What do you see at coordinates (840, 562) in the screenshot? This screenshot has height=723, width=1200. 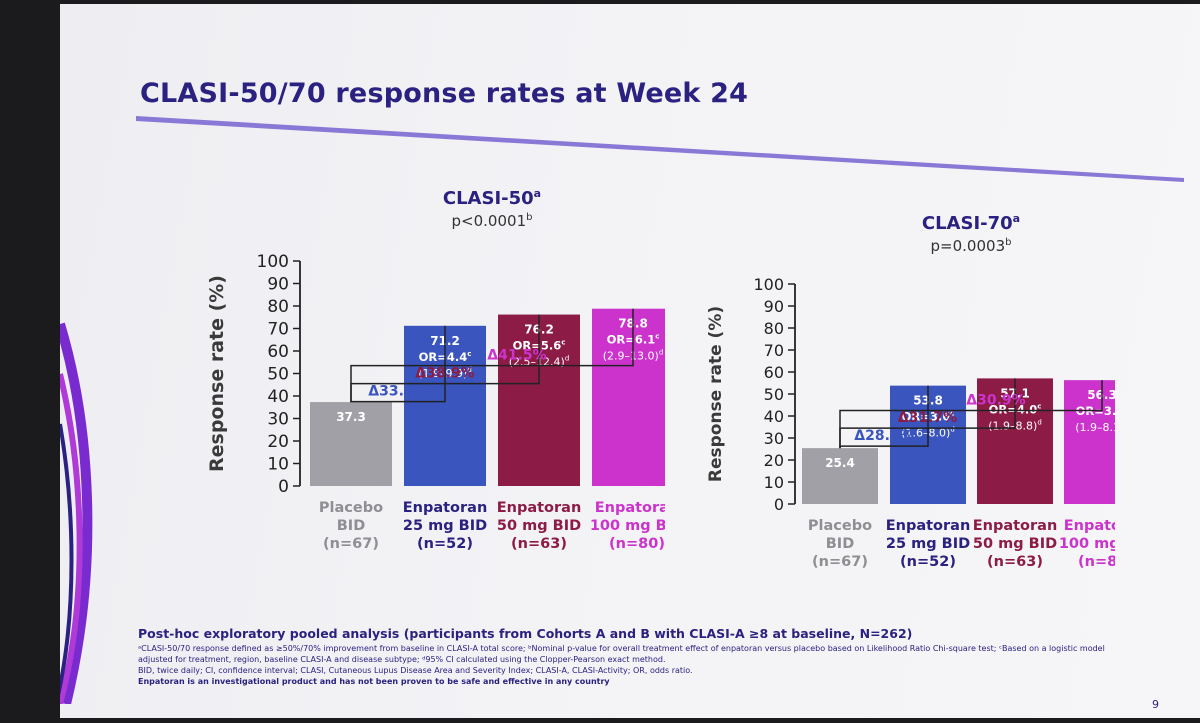 I see `clasi-70-category-0-line-2: (n=67)` at bounding box center [840, 562].